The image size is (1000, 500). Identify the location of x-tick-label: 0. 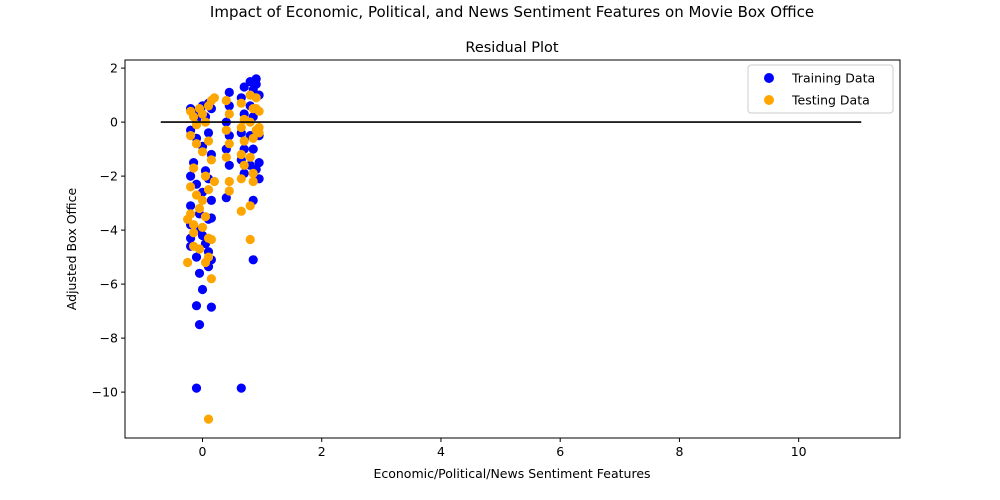
(203, 451).